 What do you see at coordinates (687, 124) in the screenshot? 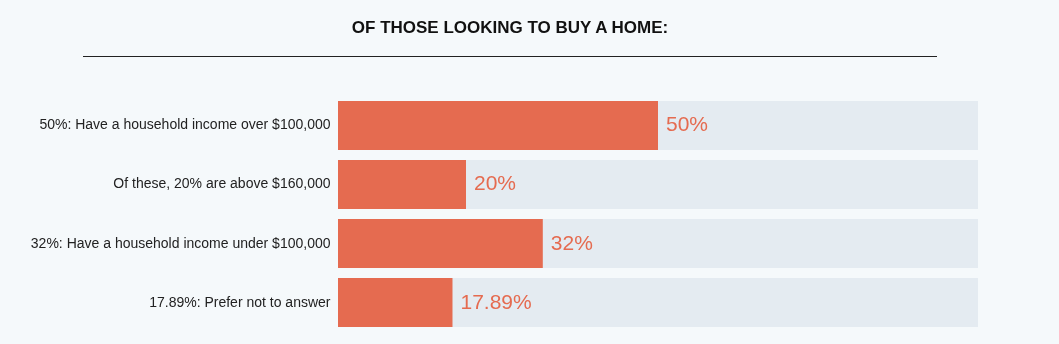
I see `data-label: 50%` at bounding box center [687, 124].